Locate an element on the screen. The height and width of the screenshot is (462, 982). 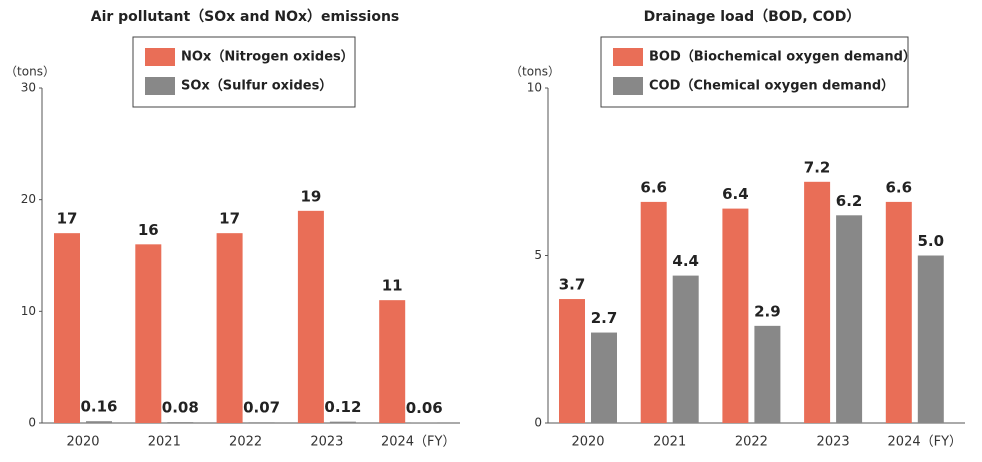
data-label: 19 is located at coordinates (310, 196).